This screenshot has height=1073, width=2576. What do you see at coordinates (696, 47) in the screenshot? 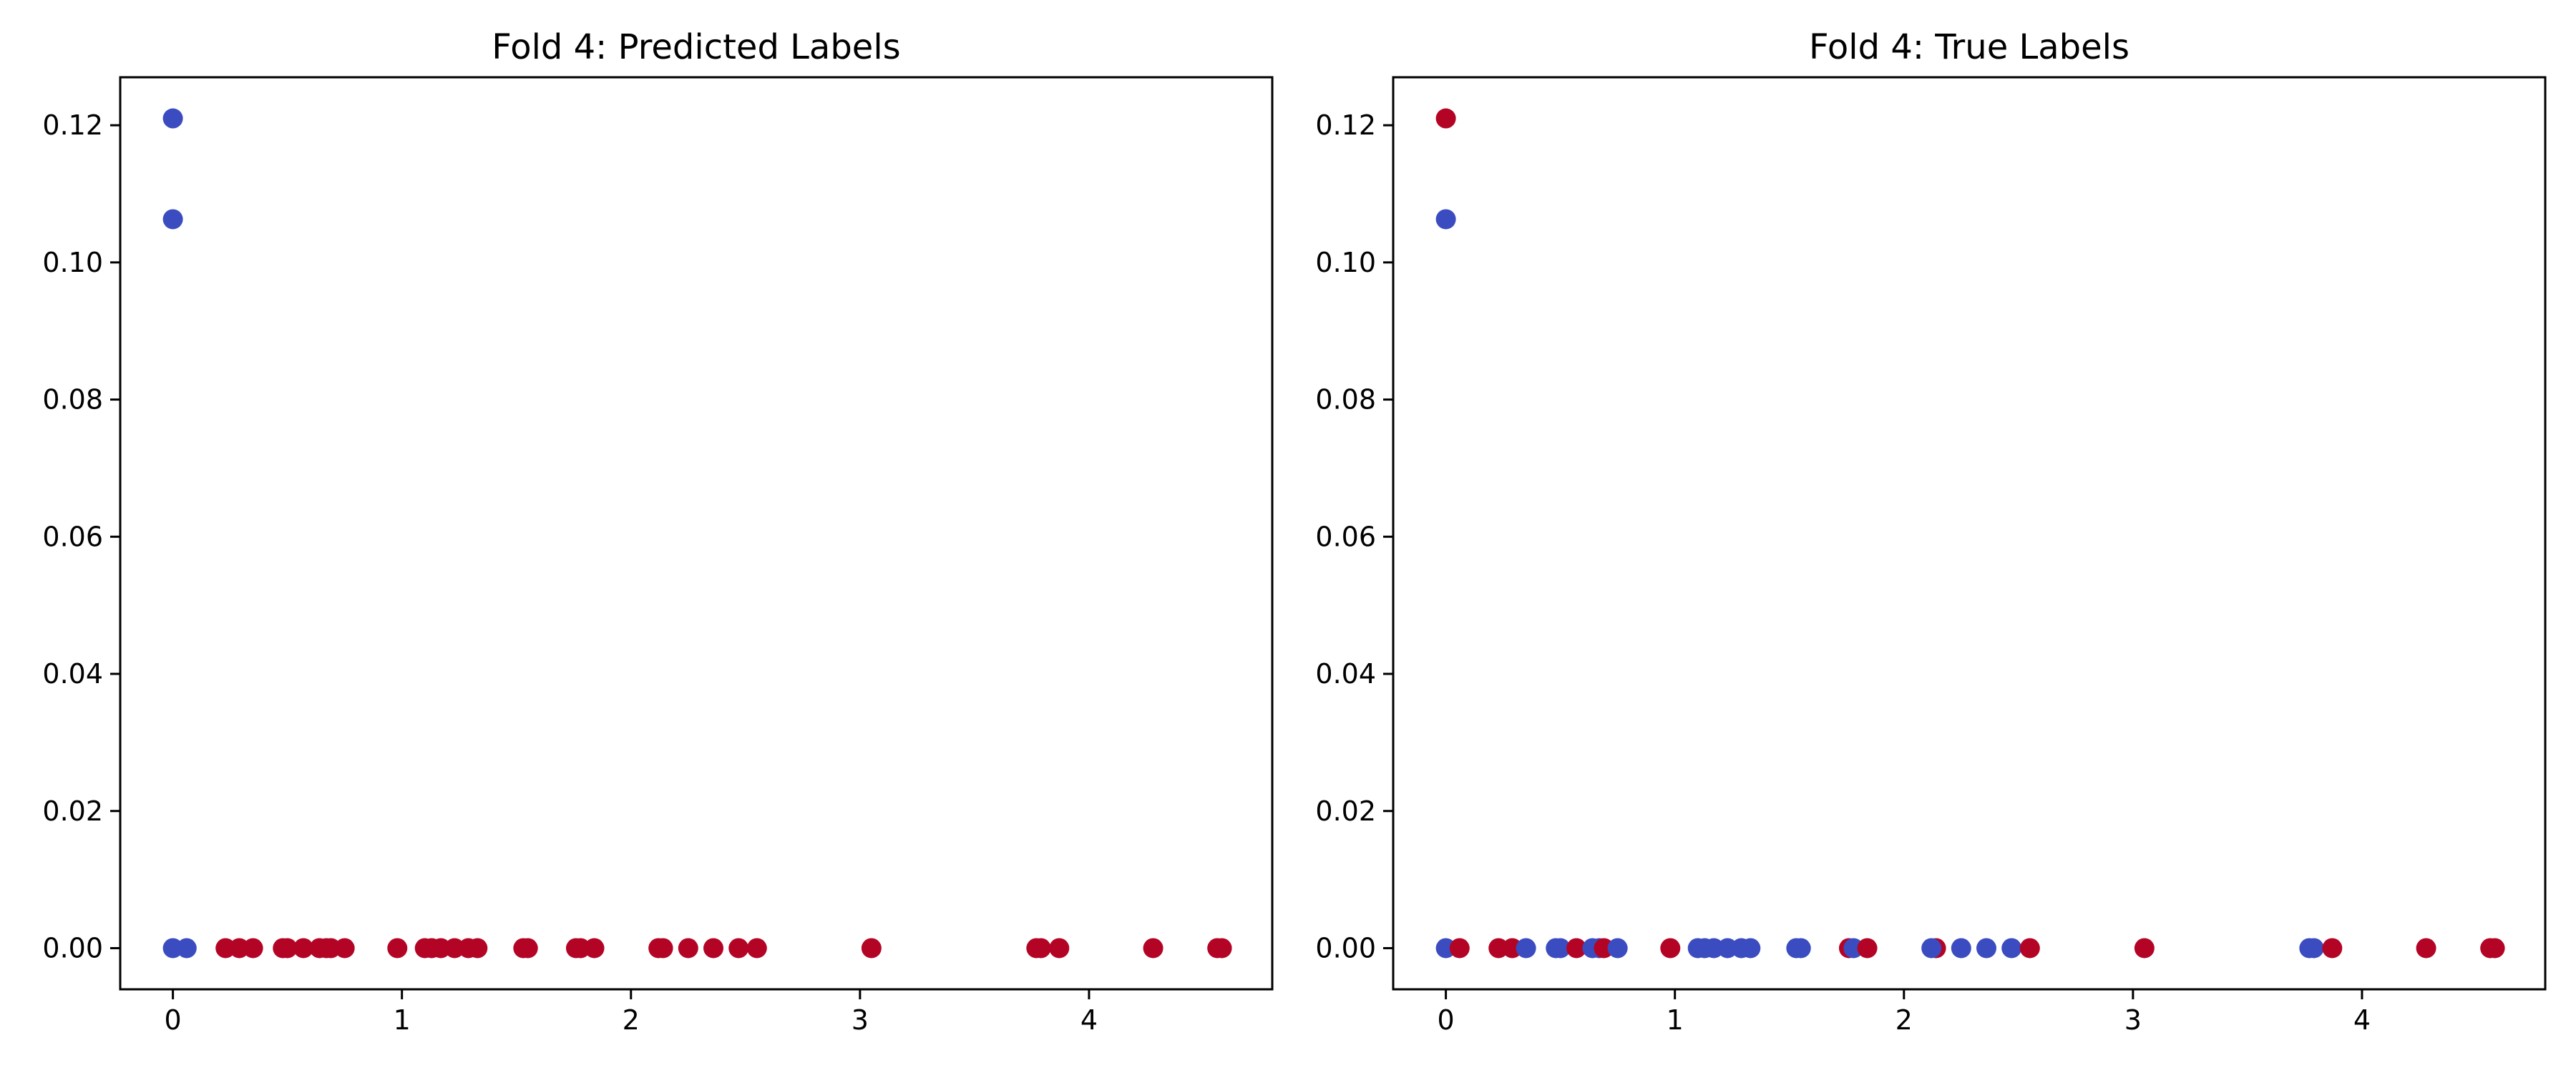
I see `chart-title: Fold 4: Predicted Labels` at bounding box center [696, 47].